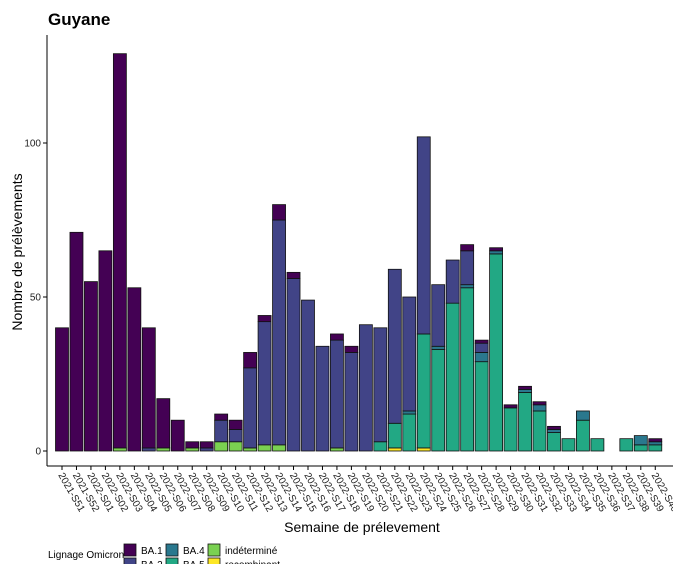 The height and width of the screenshot is (564, 673). What do you see at coordinates (264, 448) in the screenshot?
I see `bar-2022-S13-ind-termin-` at bounding box center [264, 448].